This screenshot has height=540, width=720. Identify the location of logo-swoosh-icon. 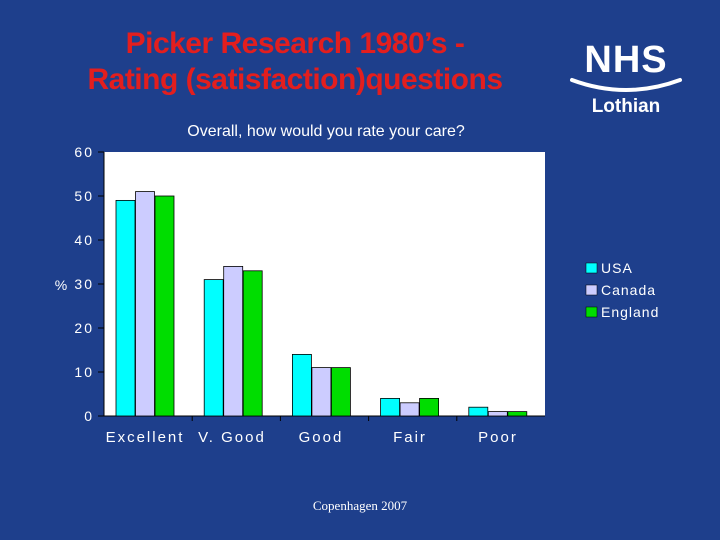
(626, 85).